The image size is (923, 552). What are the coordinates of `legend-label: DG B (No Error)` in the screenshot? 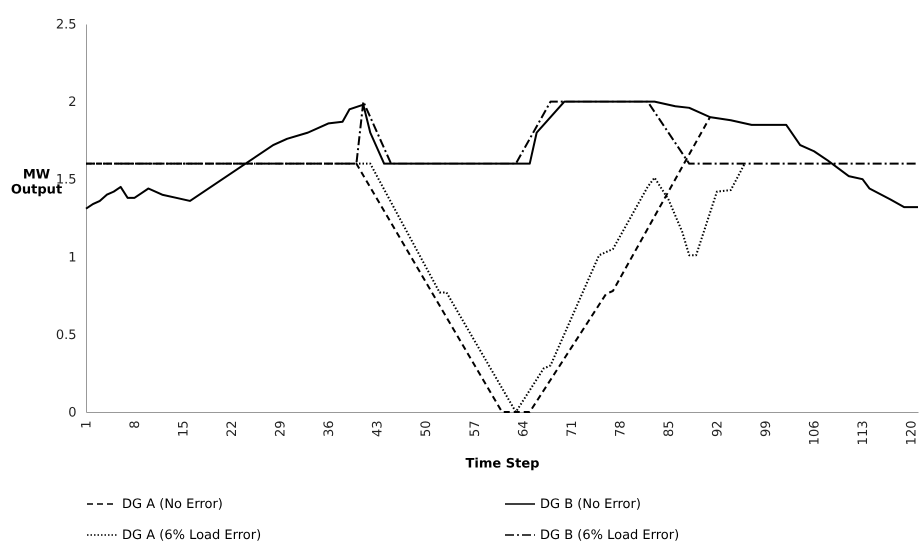 It's located at (590, 504).